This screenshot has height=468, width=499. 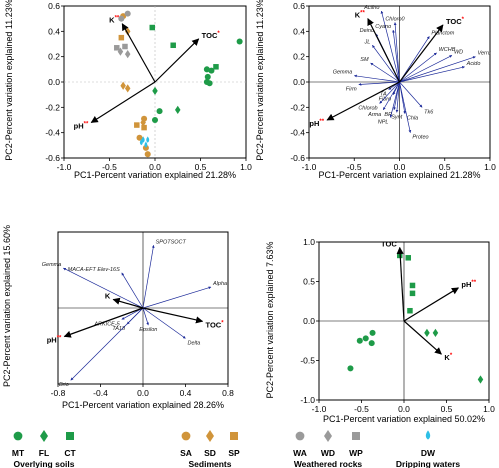 I want to click on legend-code: MT, so click(x=18, y=453).